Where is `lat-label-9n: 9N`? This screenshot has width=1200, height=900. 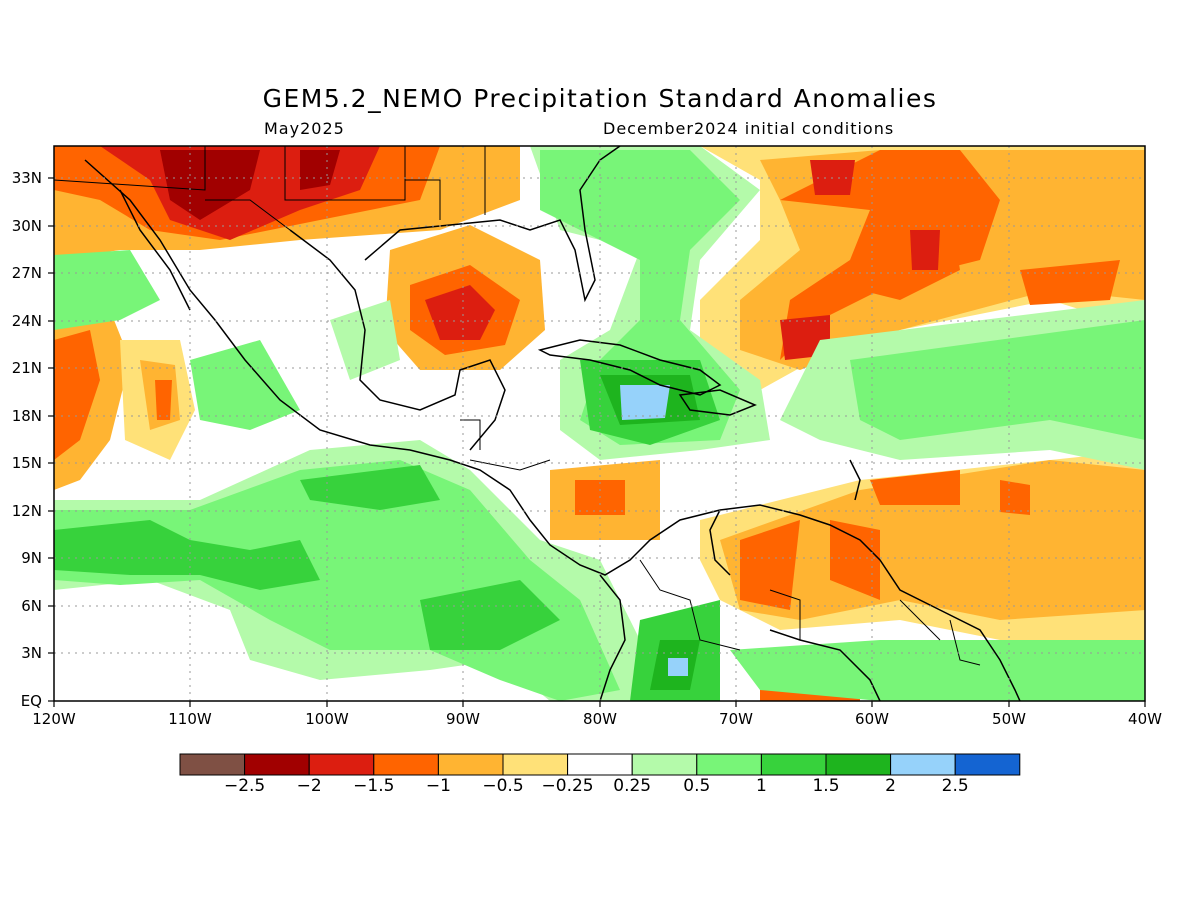
lat-label-9n: 9N is located at coordinates (31, 558).